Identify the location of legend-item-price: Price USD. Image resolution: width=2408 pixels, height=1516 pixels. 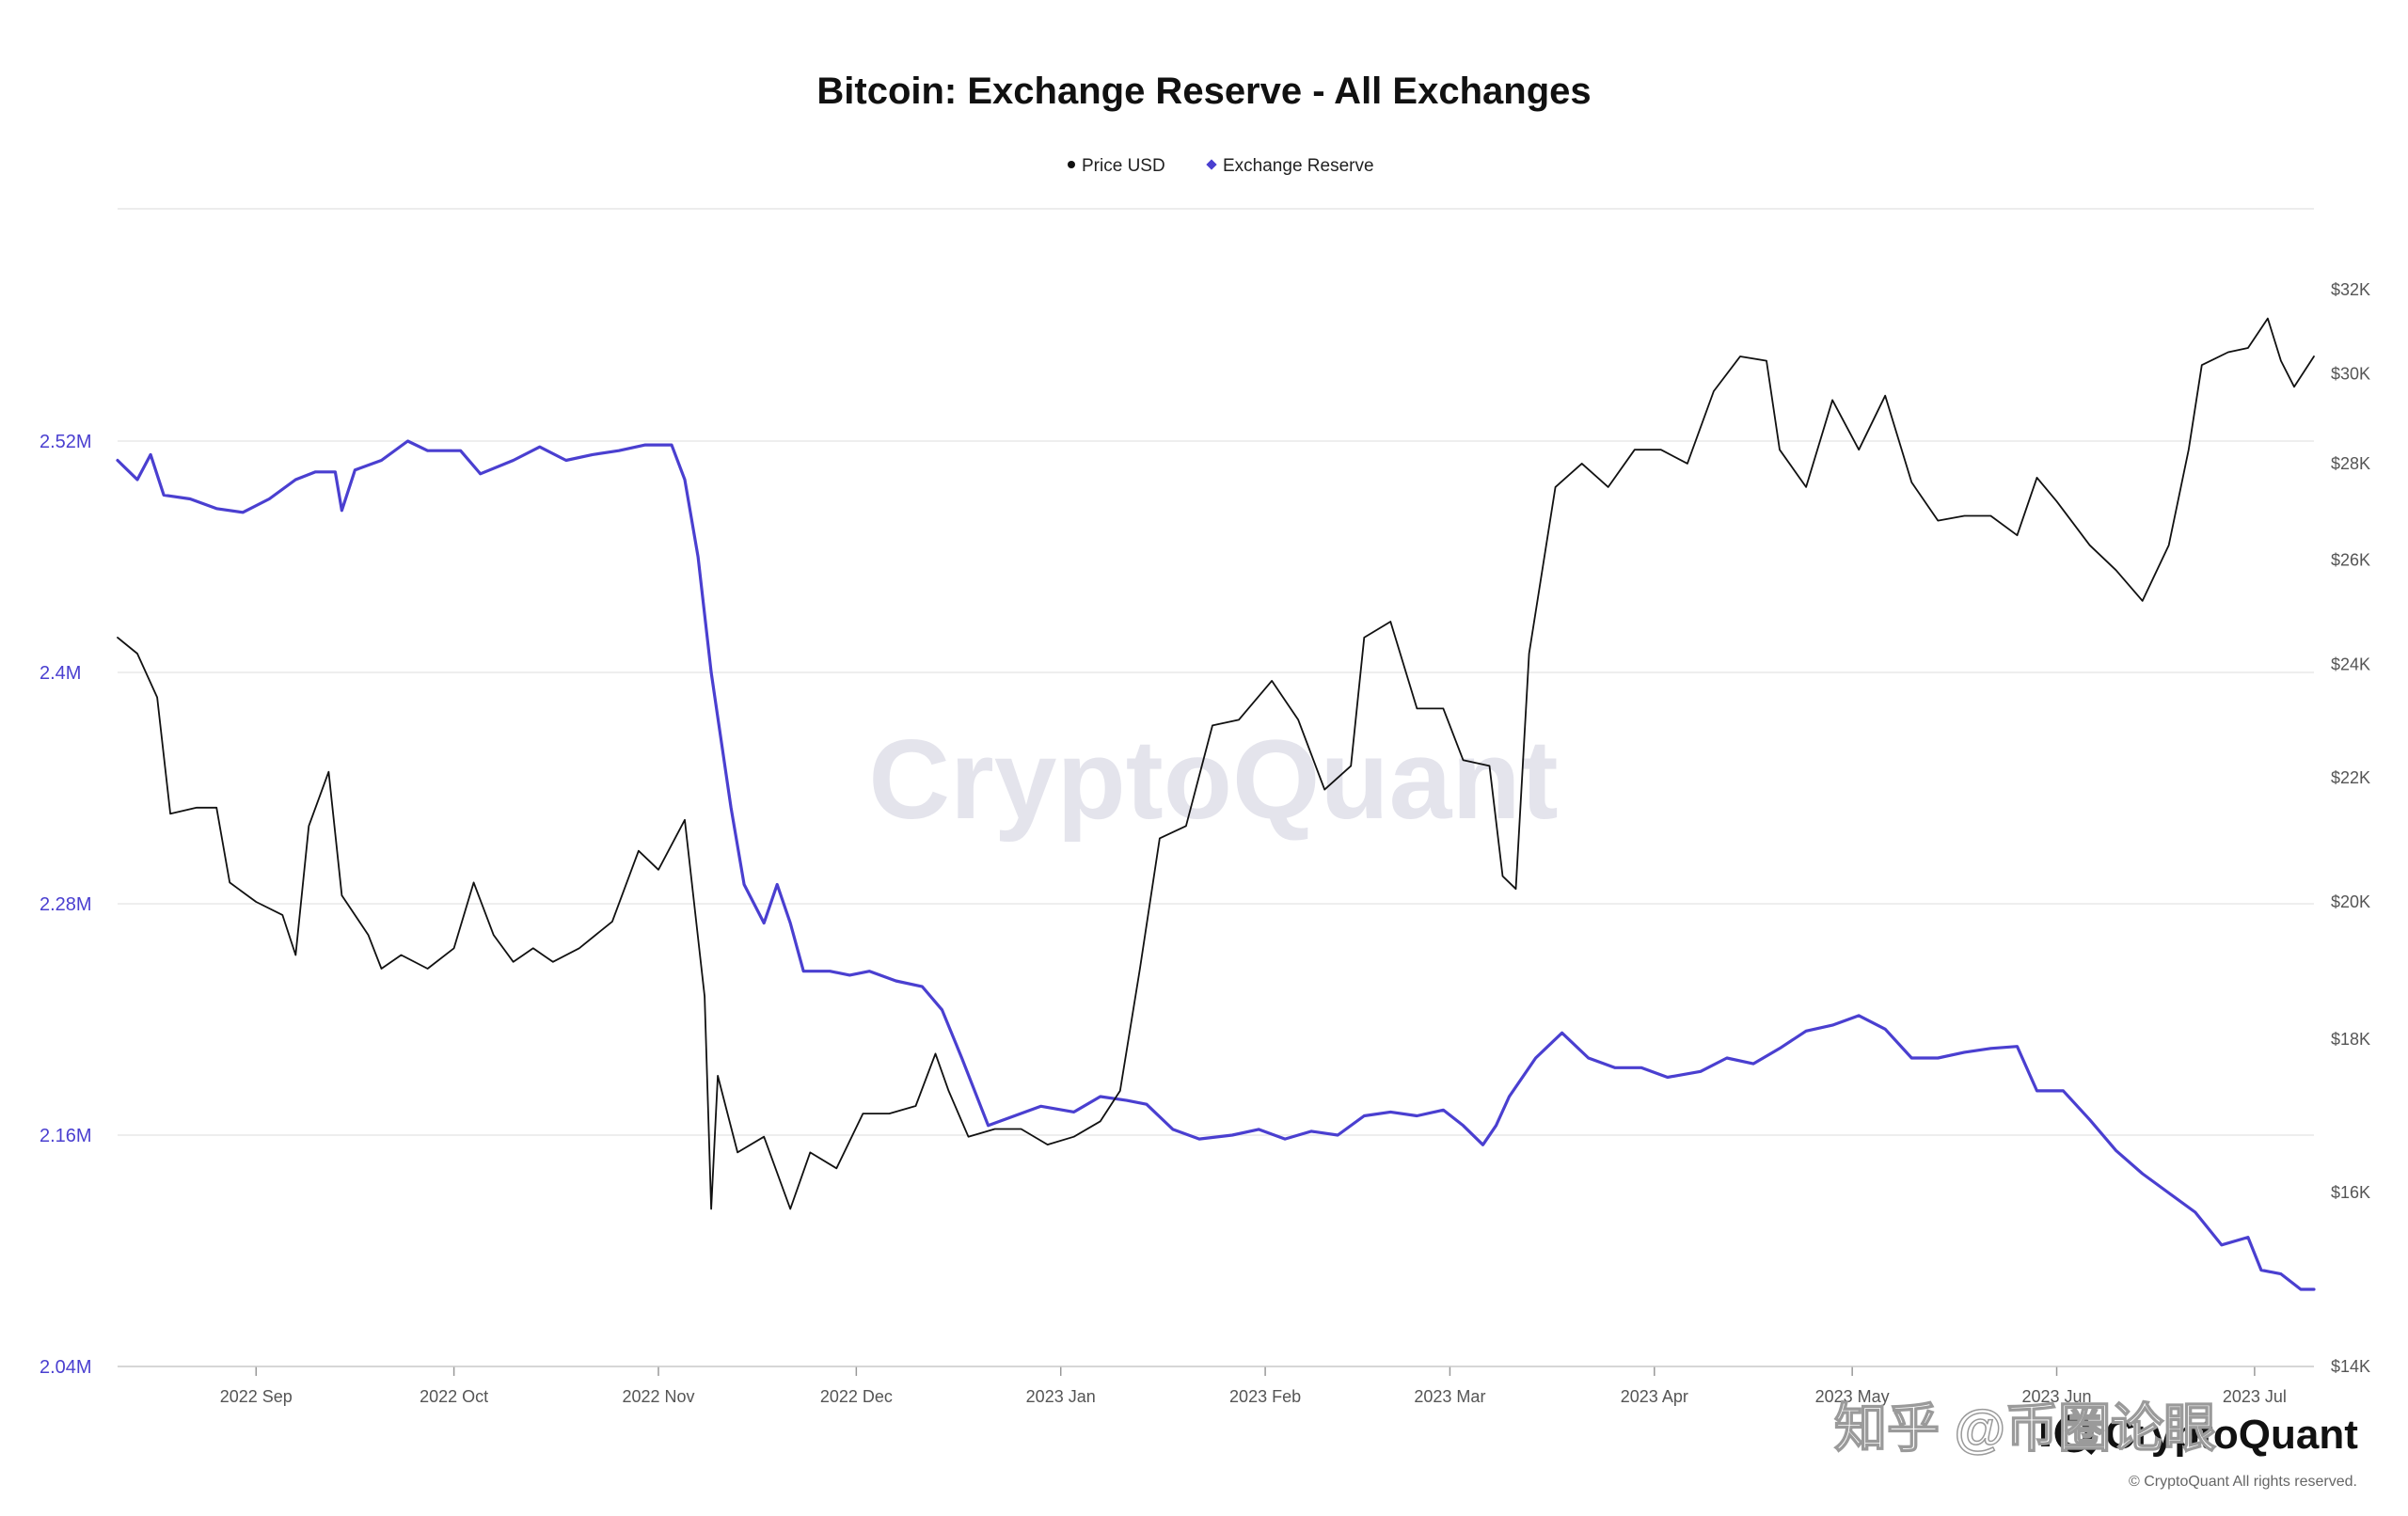
(1116, 166).